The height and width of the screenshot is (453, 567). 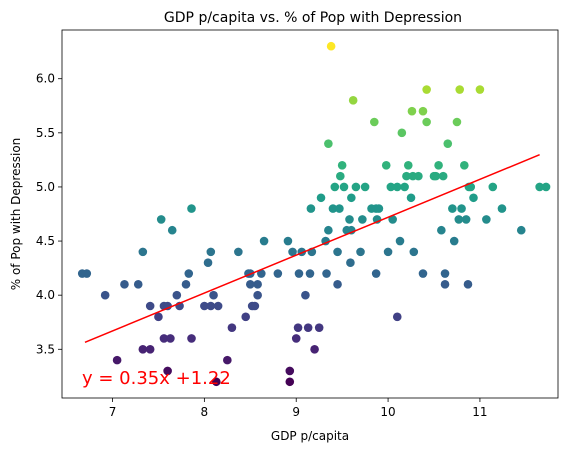 I want to click on x-axis-label: GDP p/capita, so click(x=310, y=436).